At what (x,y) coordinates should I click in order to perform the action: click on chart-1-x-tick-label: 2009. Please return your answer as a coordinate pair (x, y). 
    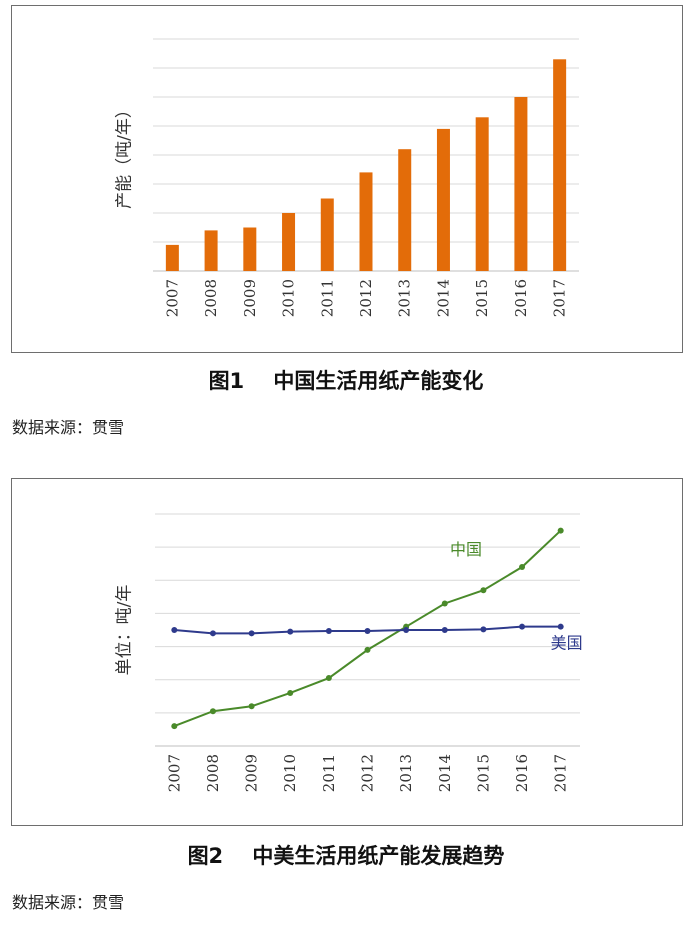
    Looking at the image, I should click on (250, 298).